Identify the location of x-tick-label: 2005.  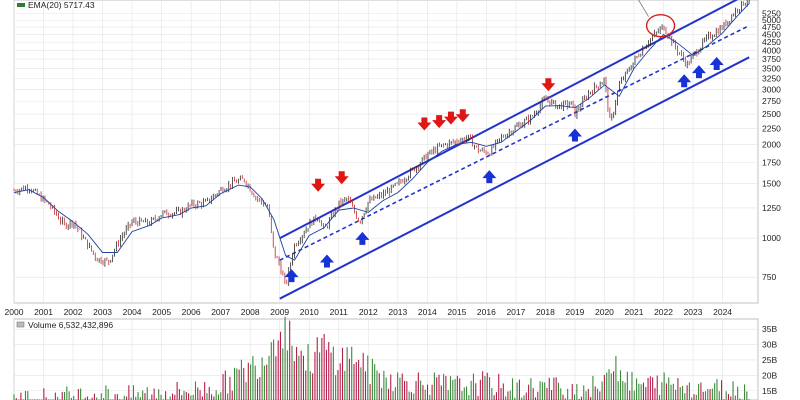
(161, 312).